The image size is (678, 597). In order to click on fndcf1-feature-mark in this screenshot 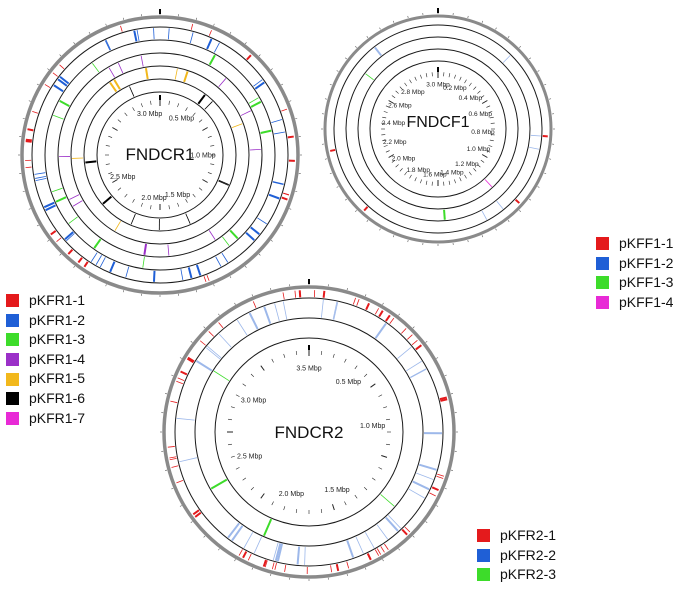, I will do `click(488, 183)`.